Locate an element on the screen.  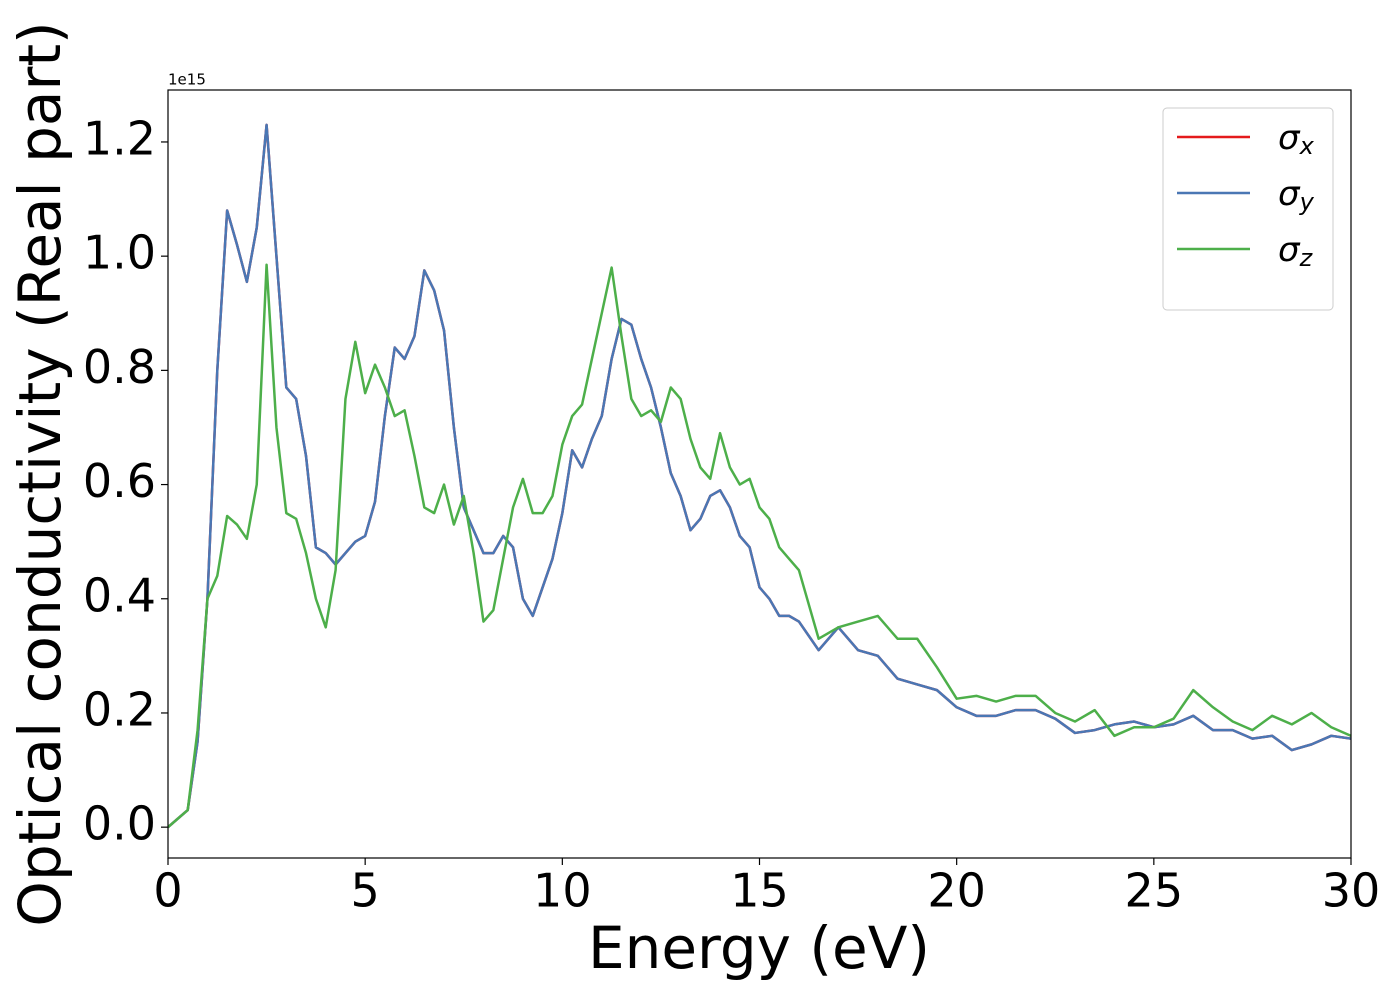
x-axis-label: Energy (eV) is located at coordinates (759, 948).